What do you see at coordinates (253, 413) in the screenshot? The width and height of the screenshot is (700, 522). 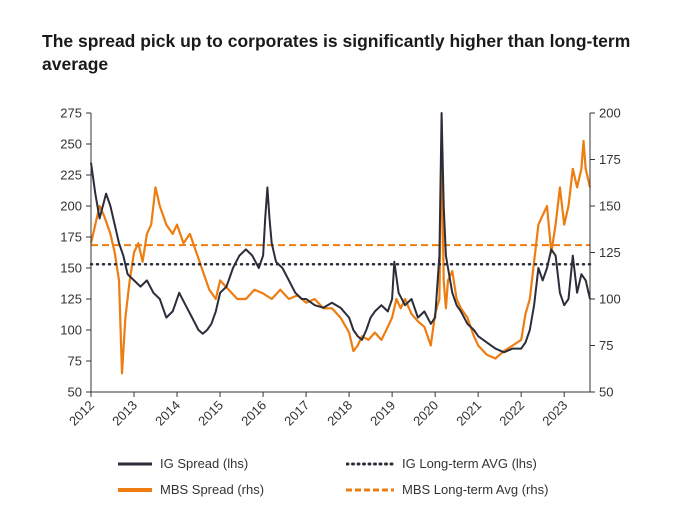 I see `x-tick-label: 2016` at bounding box center [253, 413].